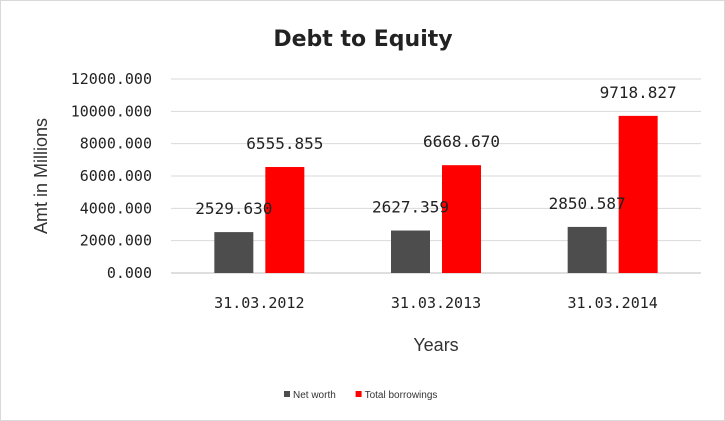  I want to click on y-tick-label: 6000.000, so click(116, 176).